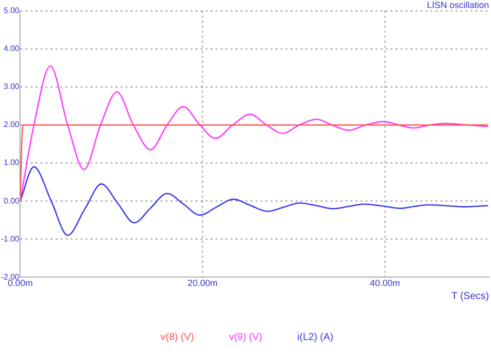  I want to click on x-tick-label: 20.00m, so click(203, 283).